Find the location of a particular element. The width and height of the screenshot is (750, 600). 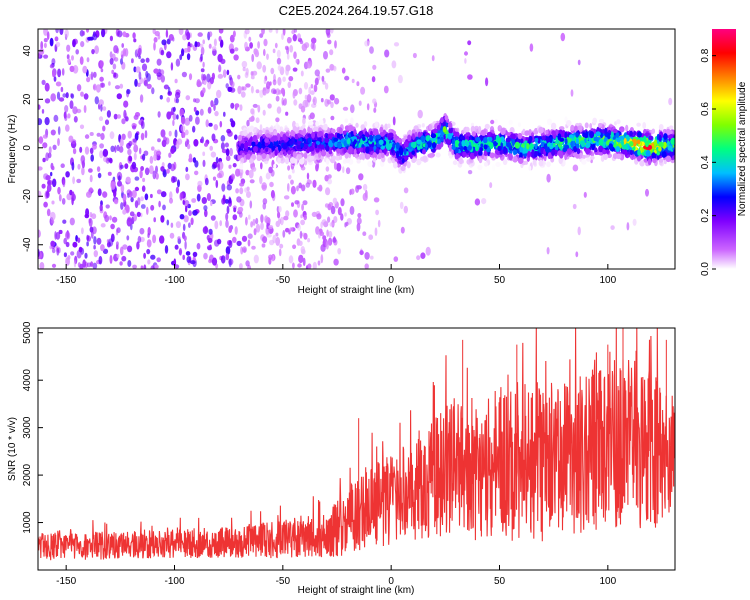

snr-x-ticks: -150 -100 -50 0 50 100 is located at coordinates (336, 576).